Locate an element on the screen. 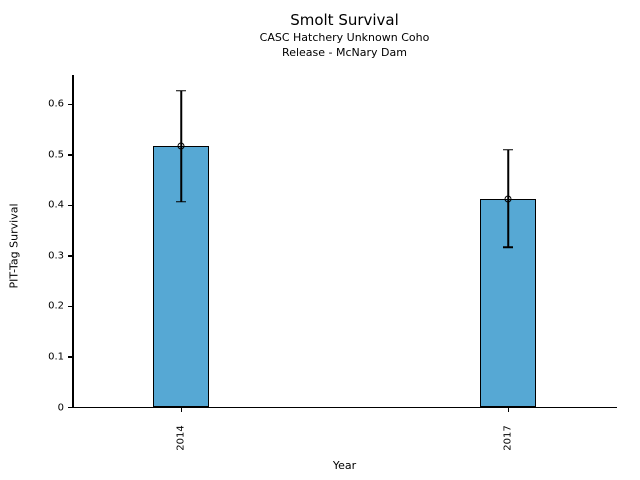 The width and height of the screenshot is (640, 480). y-tick-label: 0.4 is located at coordinates (56, 205).